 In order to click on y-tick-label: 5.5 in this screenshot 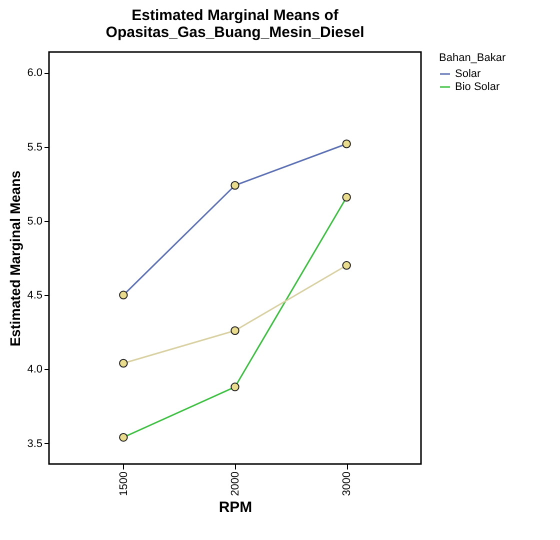, I will do `click(34, 147)`.